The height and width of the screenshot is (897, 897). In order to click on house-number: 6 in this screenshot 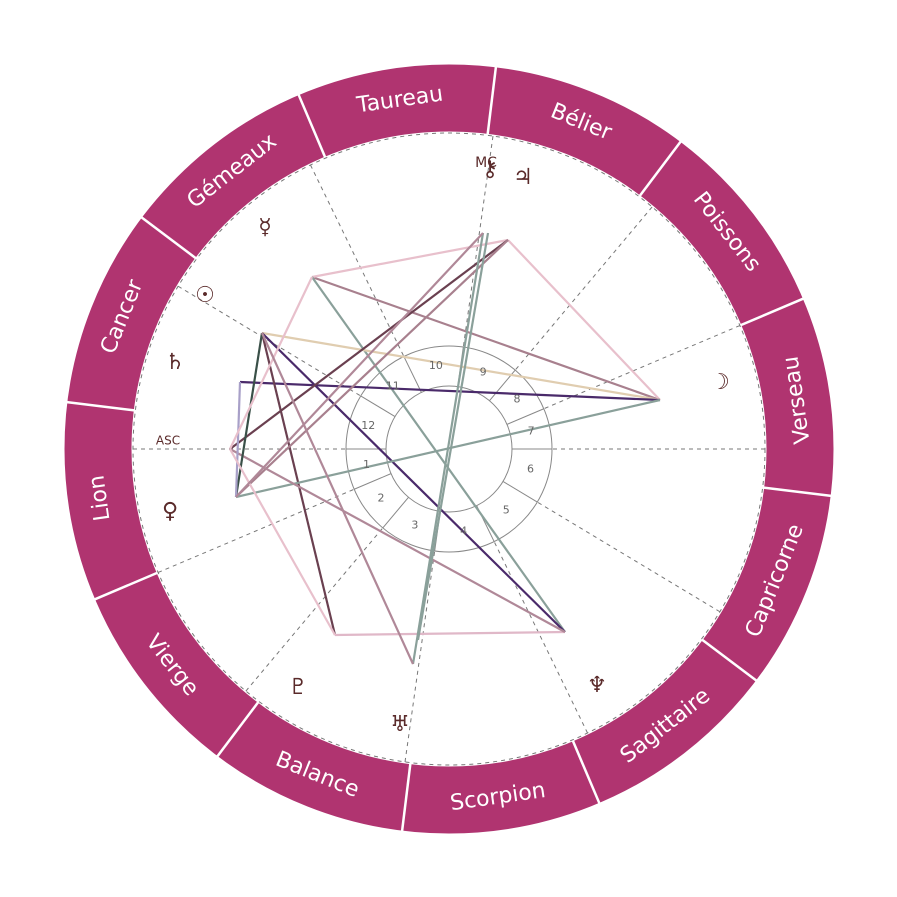, I will do `click(530, 468)`.